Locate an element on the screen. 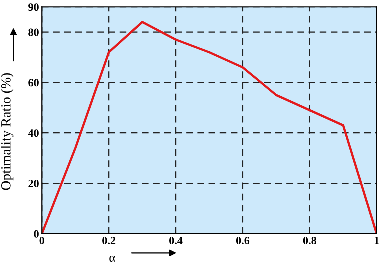 The image size is (383, 264). y-tick-label: 40 is located at coordinates (33, 134).